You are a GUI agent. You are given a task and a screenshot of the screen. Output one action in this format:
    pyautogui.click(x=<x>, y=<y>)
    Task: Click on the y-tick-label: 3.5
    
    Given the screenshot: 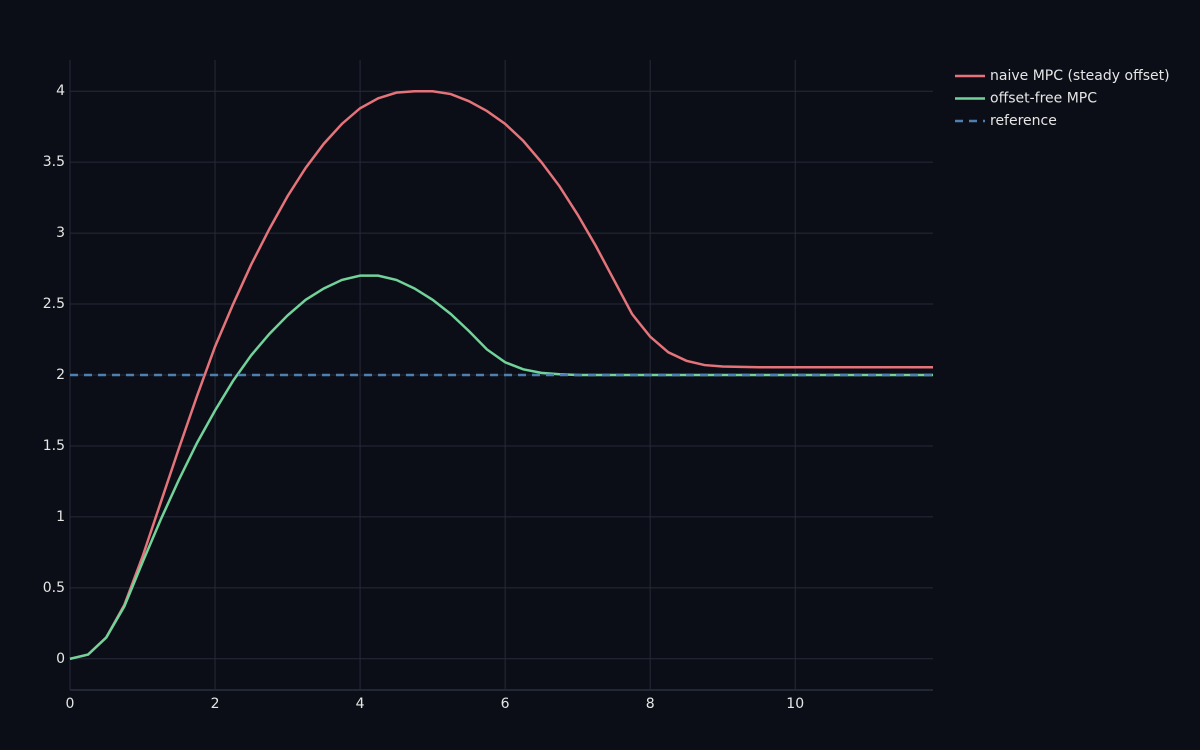 What is the action you would take?
    pyautogui.click(x=54, y=162)
    